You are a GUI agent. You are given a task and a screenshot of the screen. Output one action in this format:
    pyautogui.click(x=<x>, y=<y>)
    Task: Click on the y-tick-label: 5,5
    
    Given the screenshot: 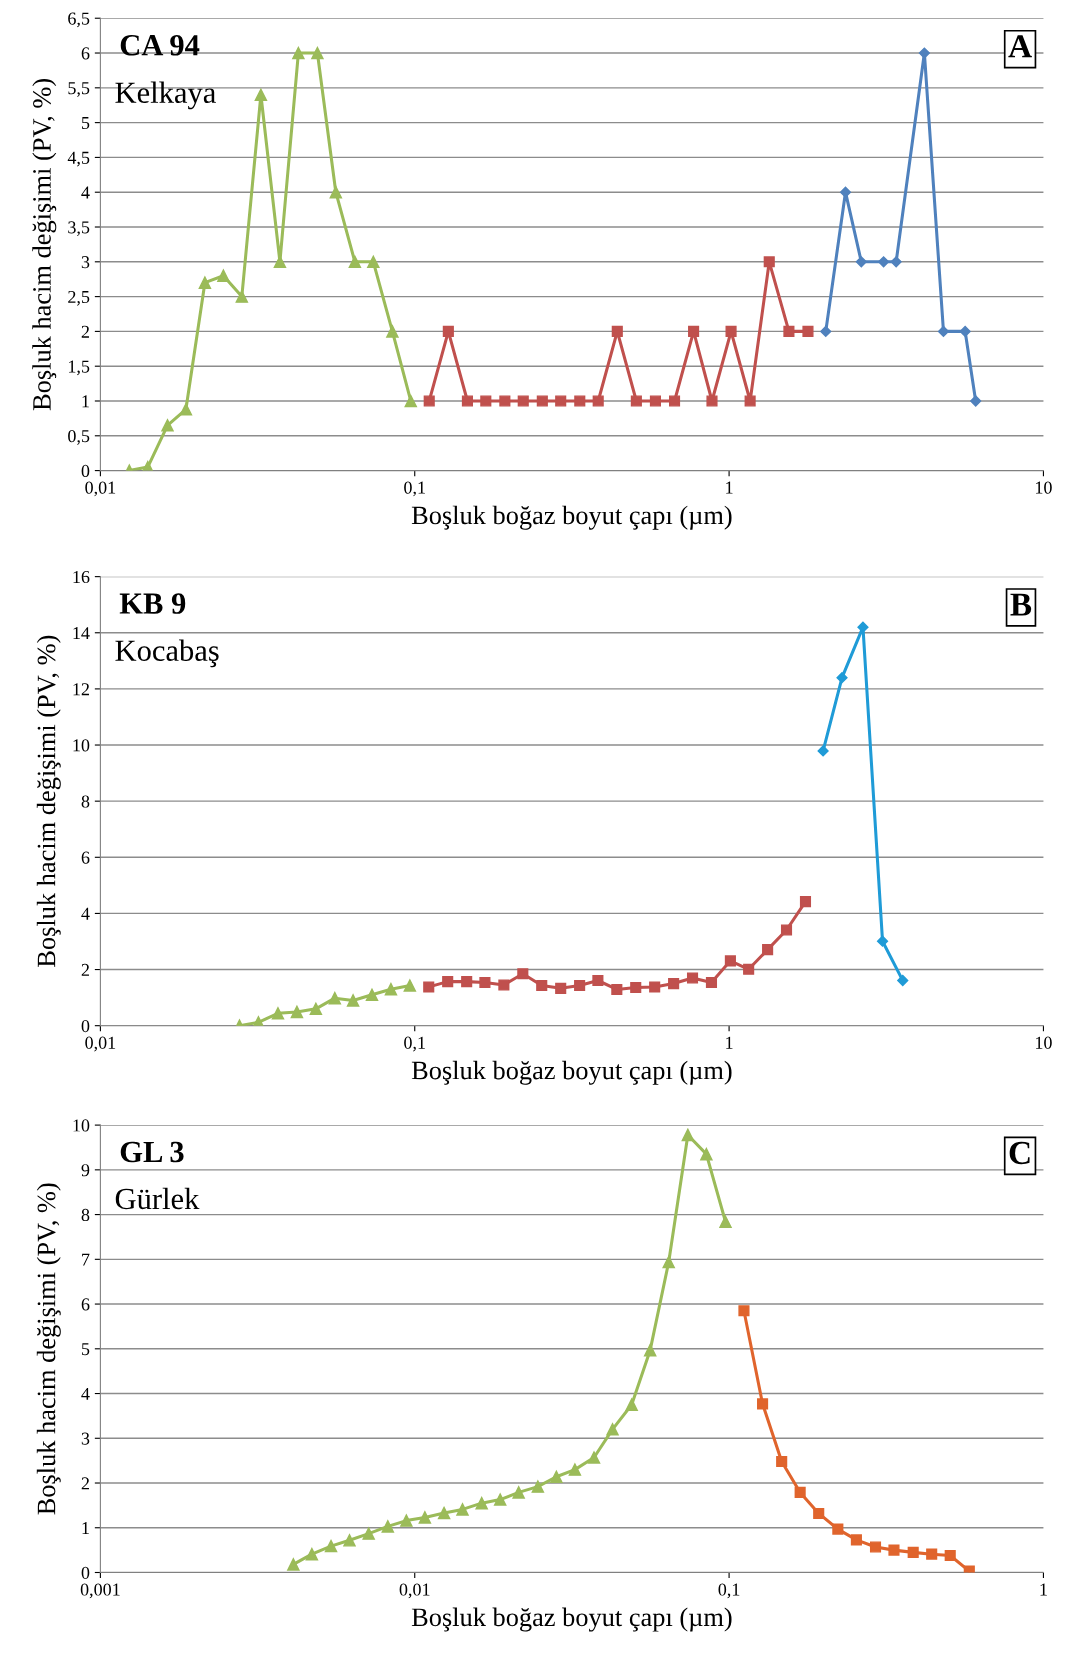 What is the action you would take?
    pyautogui.click(x=79, y=89)
    